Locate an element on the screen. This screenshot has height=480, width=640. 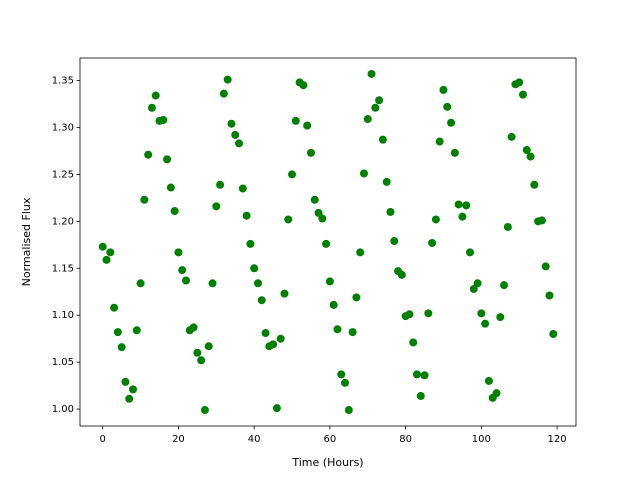
x-tick-label: 100 is located at coordinates (481, 439).